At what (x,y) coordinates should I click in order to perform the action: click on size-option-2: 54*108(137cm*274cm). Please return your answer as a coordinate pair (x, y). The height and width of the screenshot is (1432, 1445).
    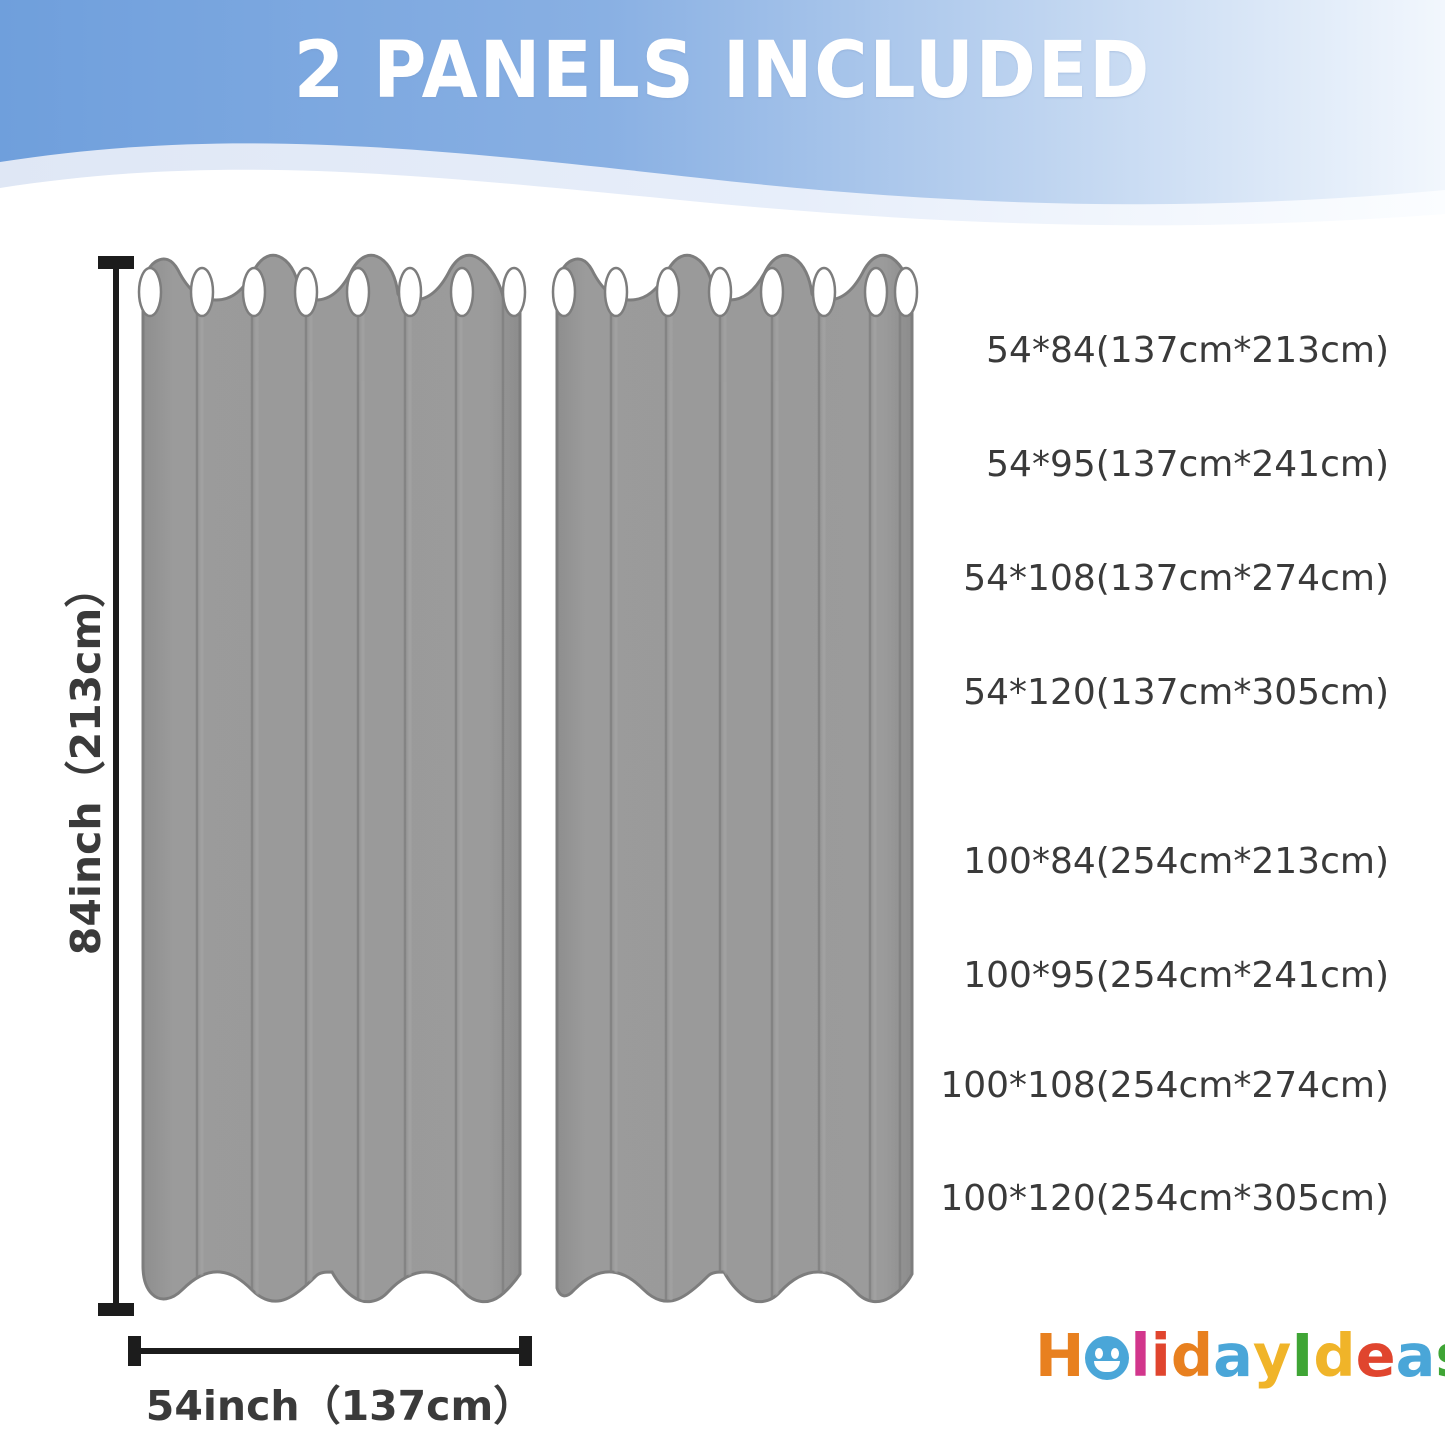
    Looking at the image, I should click on (1176, 578).